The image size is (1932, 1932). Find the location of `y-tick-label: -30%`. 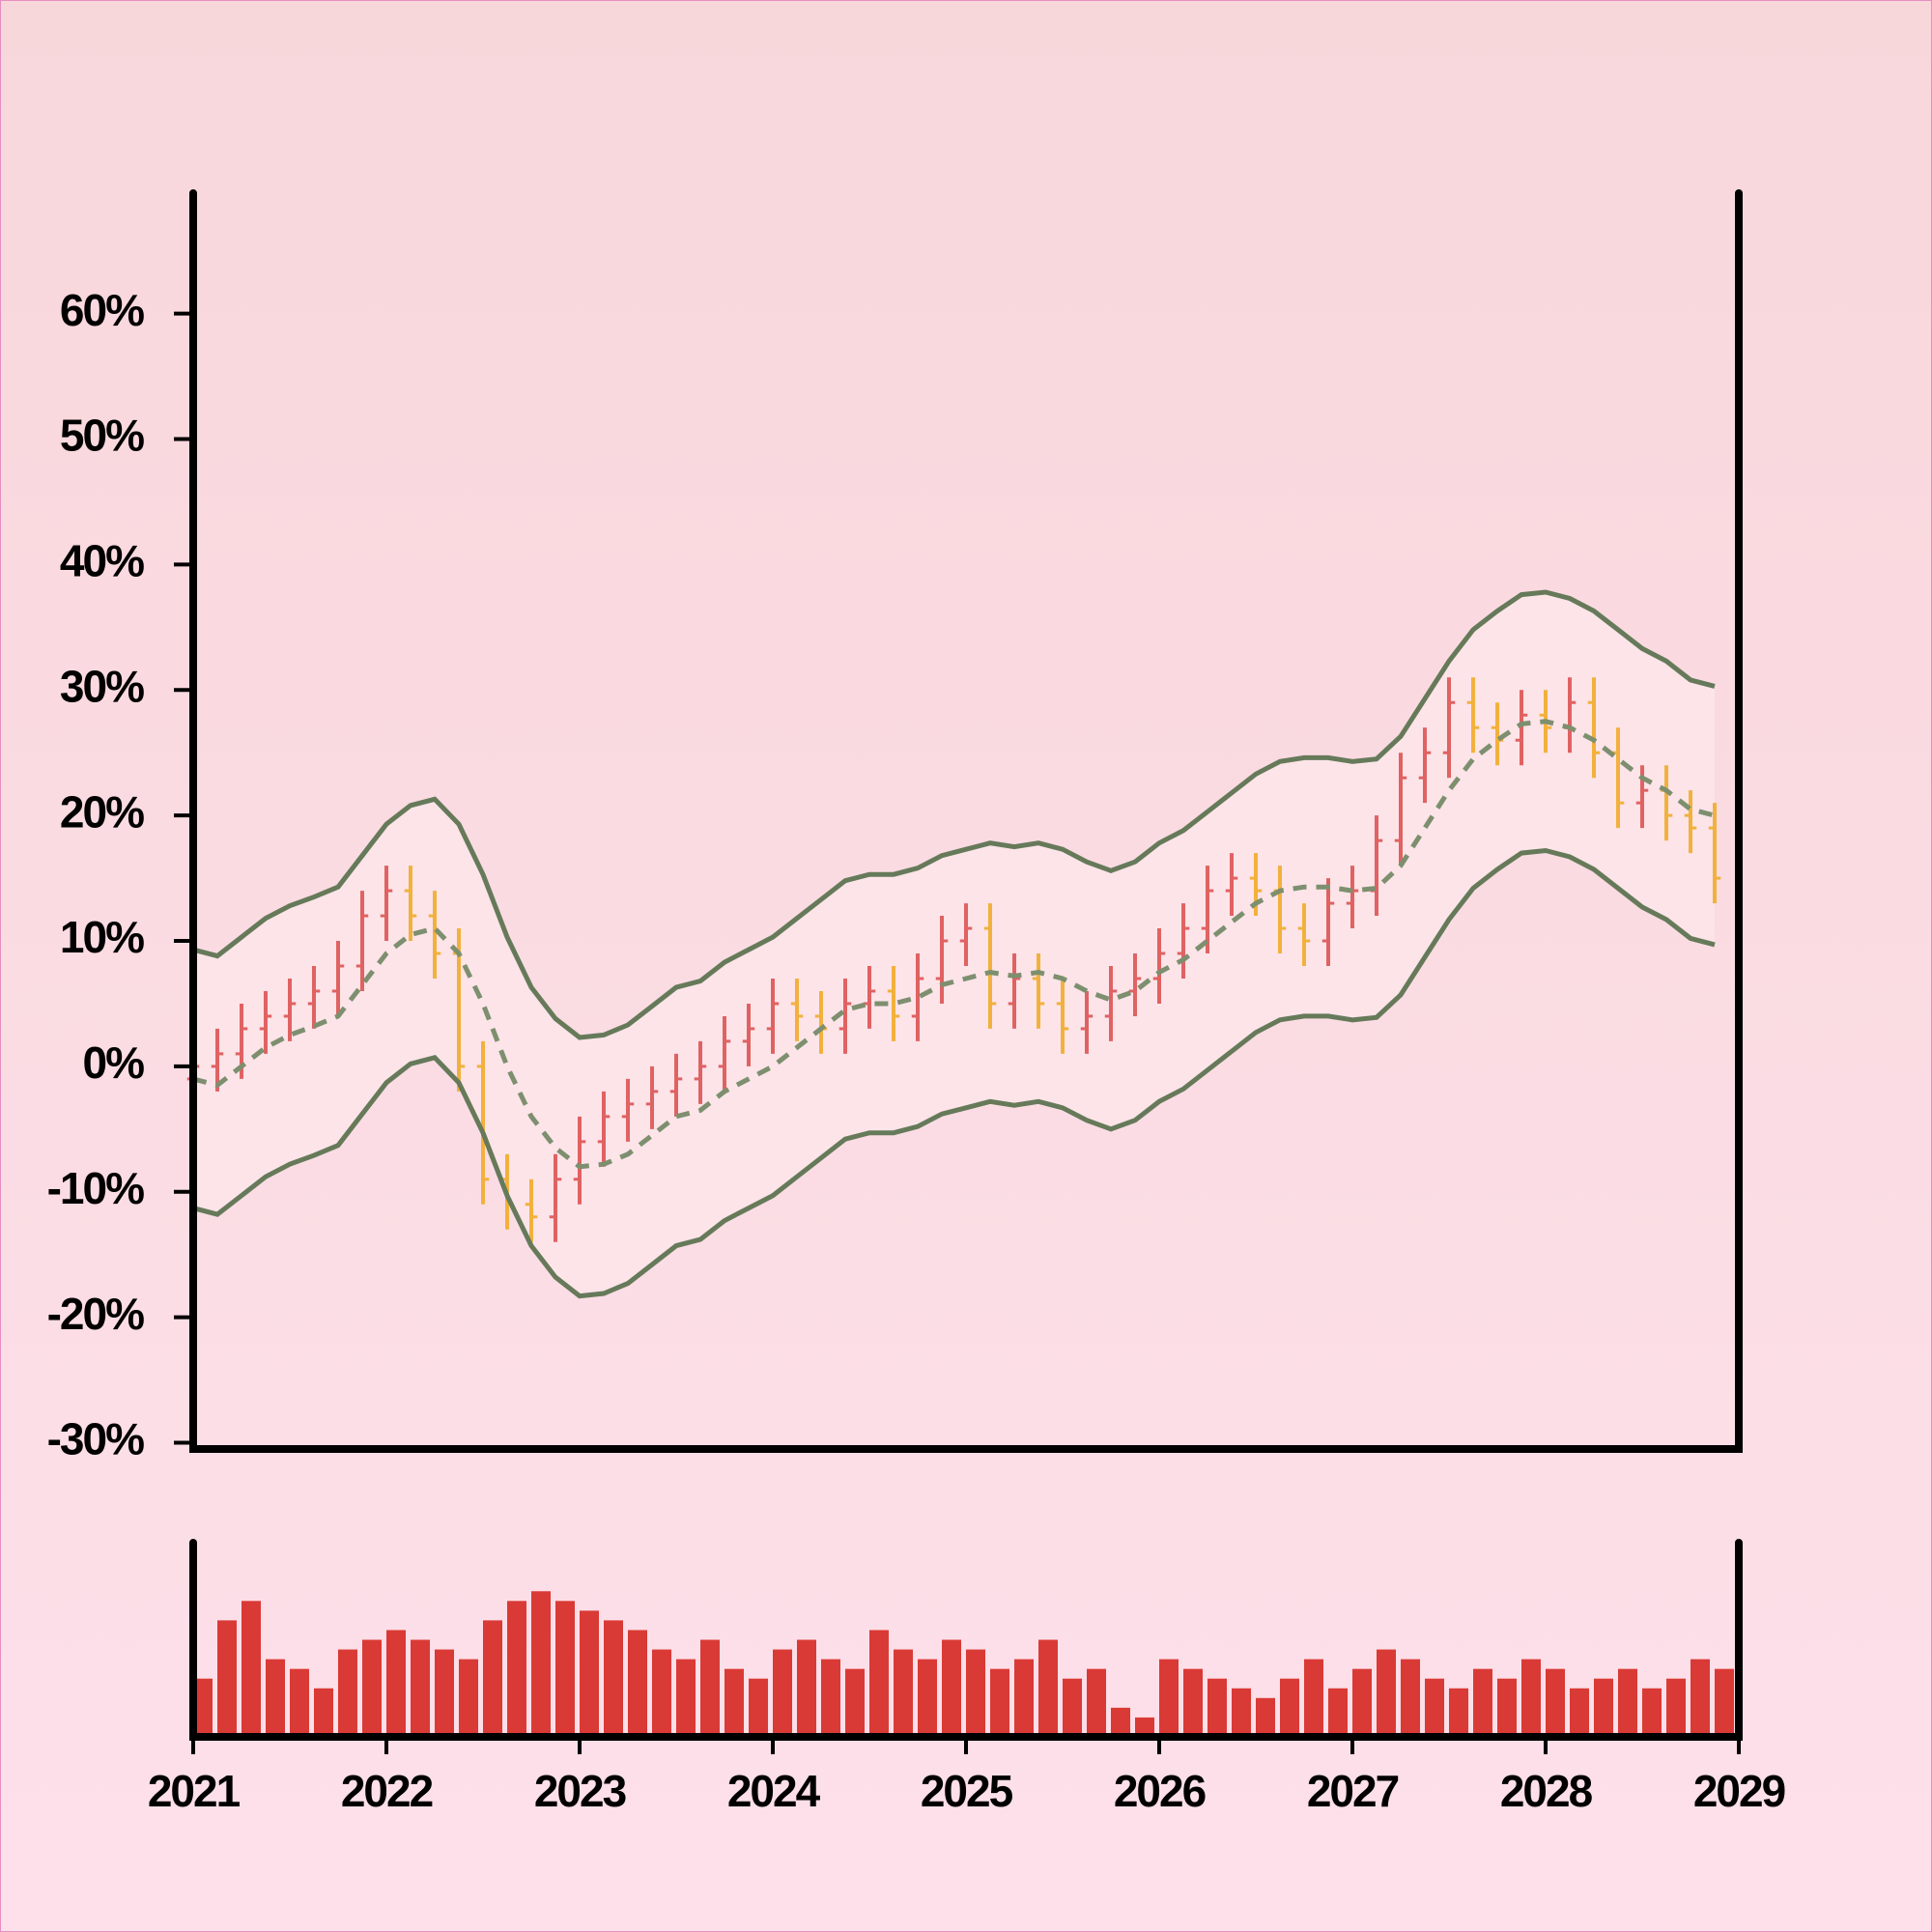

y-tick-label: -30% is located at coordinates (95, 1439).